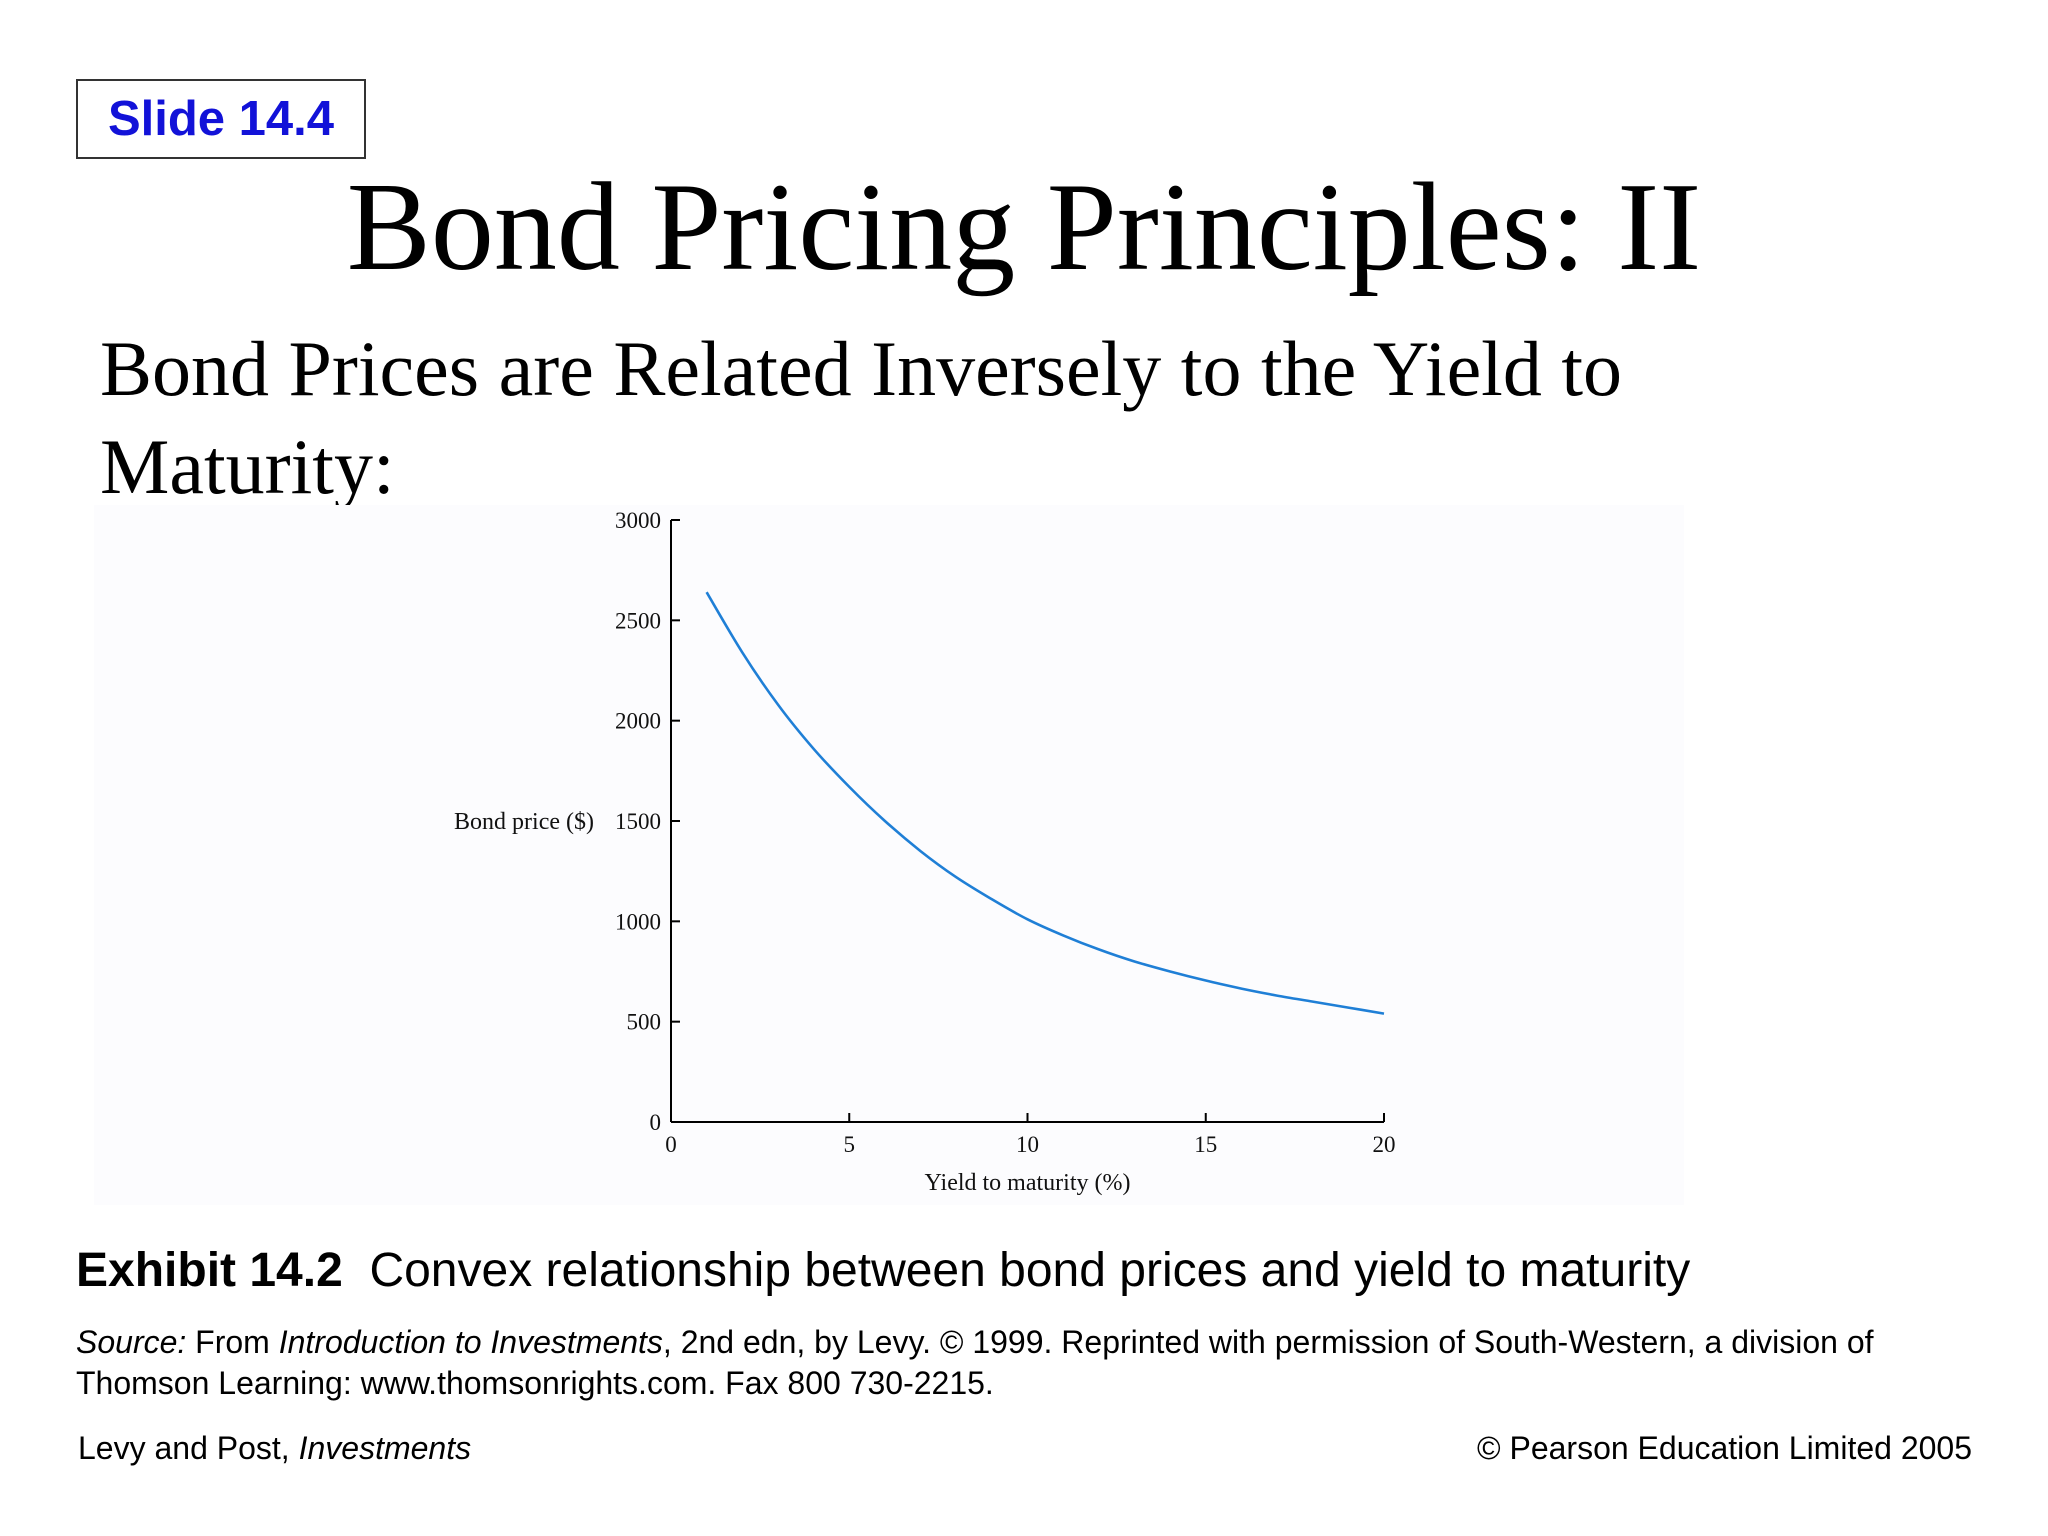  What do you see at coordinates (656, 1122) in the screenshot?
I see `y-tick-label: 0` at bounding box center [656, 1122].